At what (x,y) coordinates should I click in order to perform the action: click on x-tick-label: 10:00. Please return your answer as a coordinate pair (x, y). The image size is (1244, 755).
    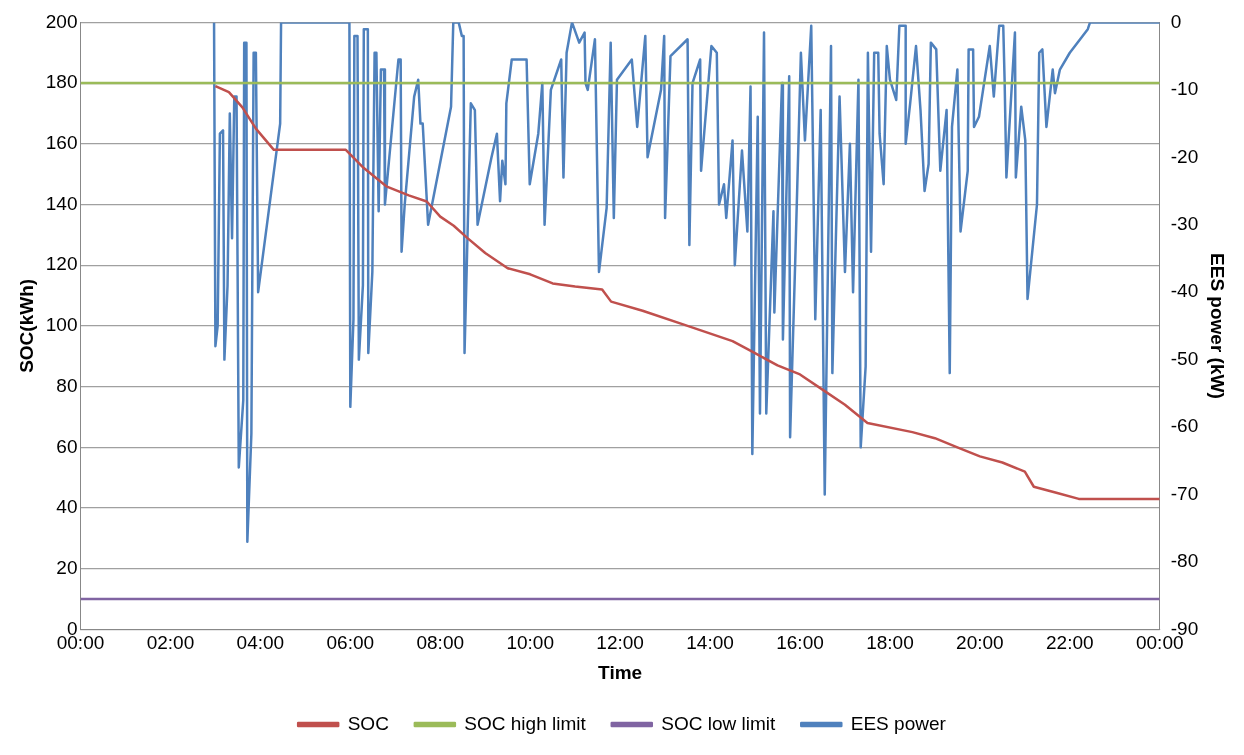
    Looking at the image, I should click on (530, 643).